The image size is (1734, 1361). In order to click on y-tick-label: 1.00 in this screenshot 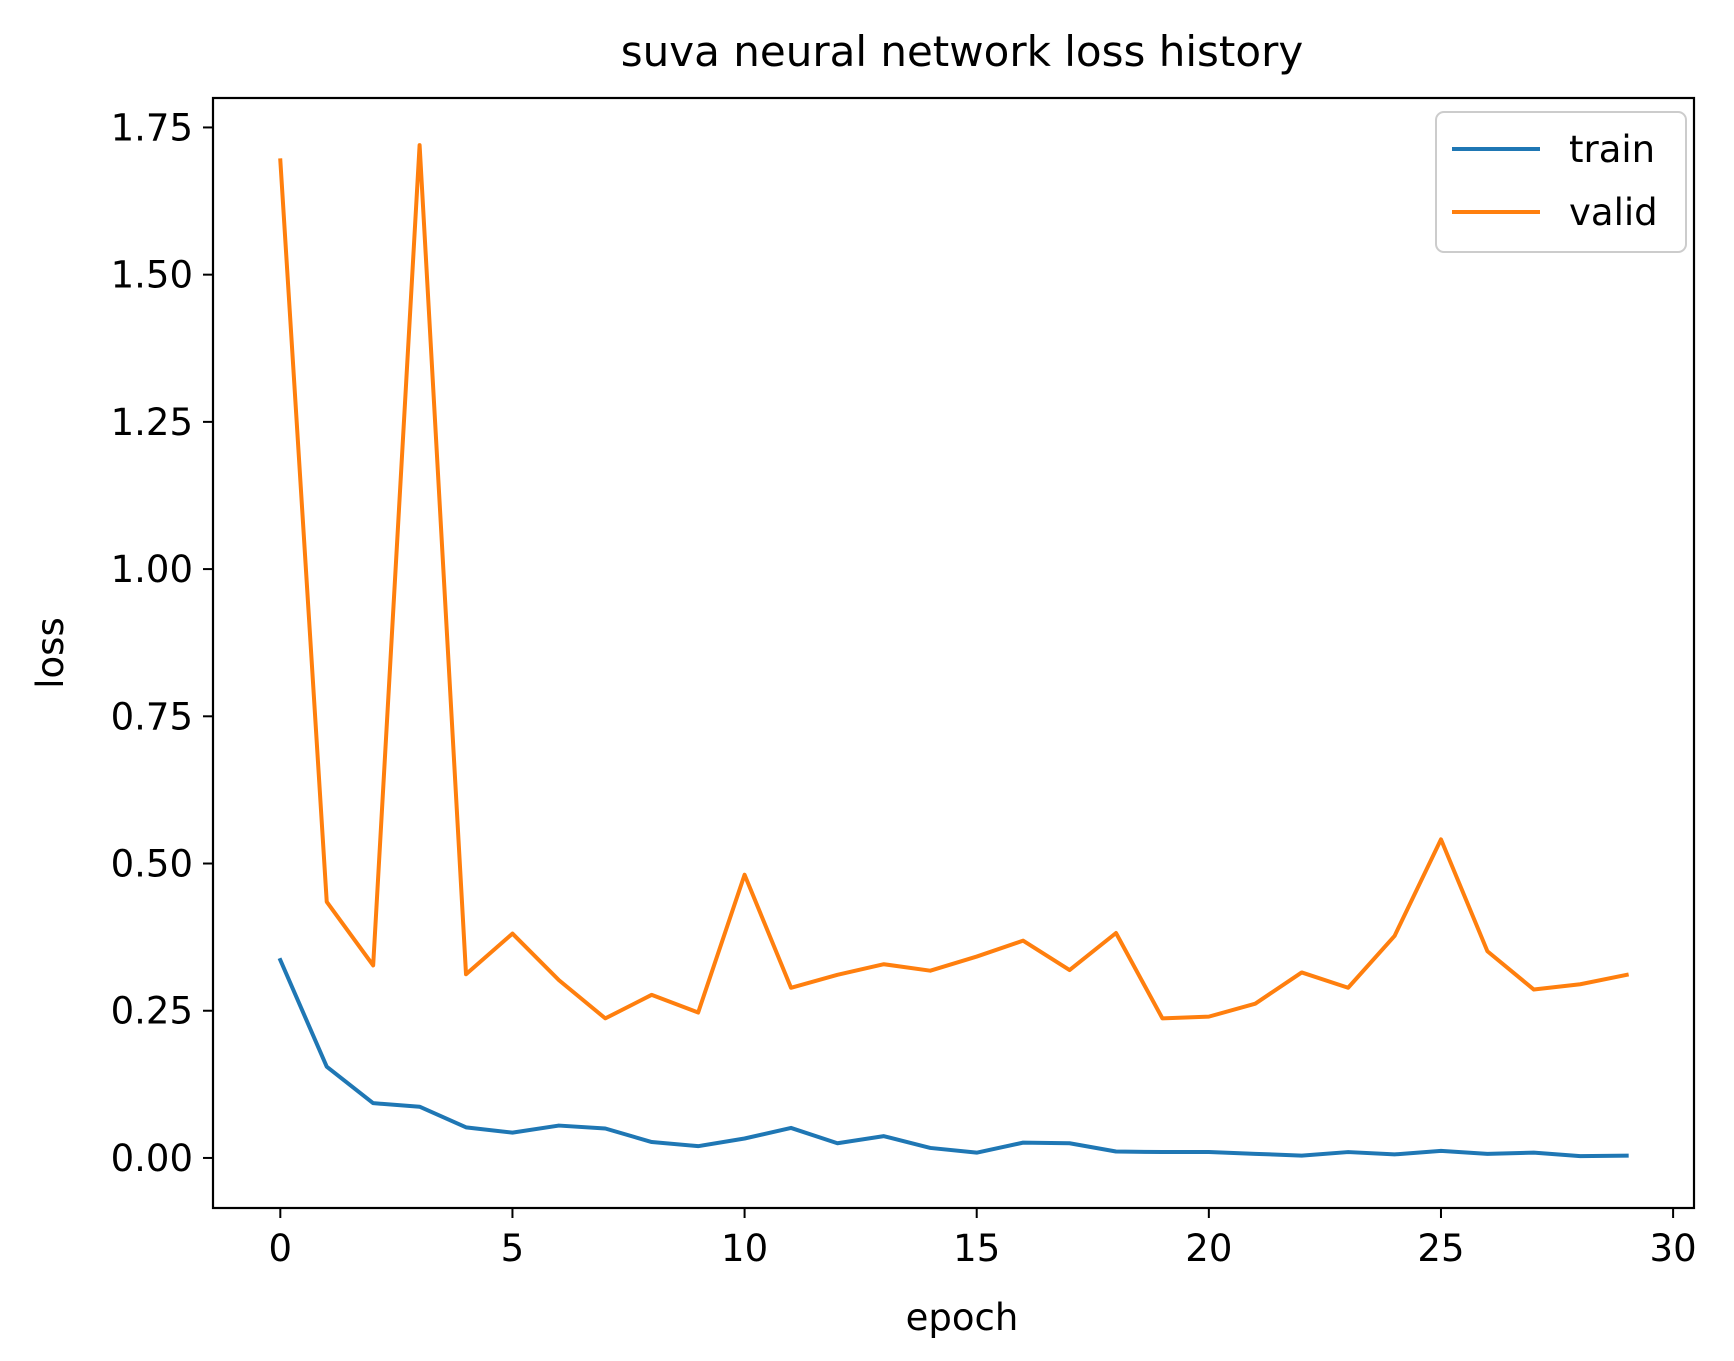, I will do `click(152, 569)`.